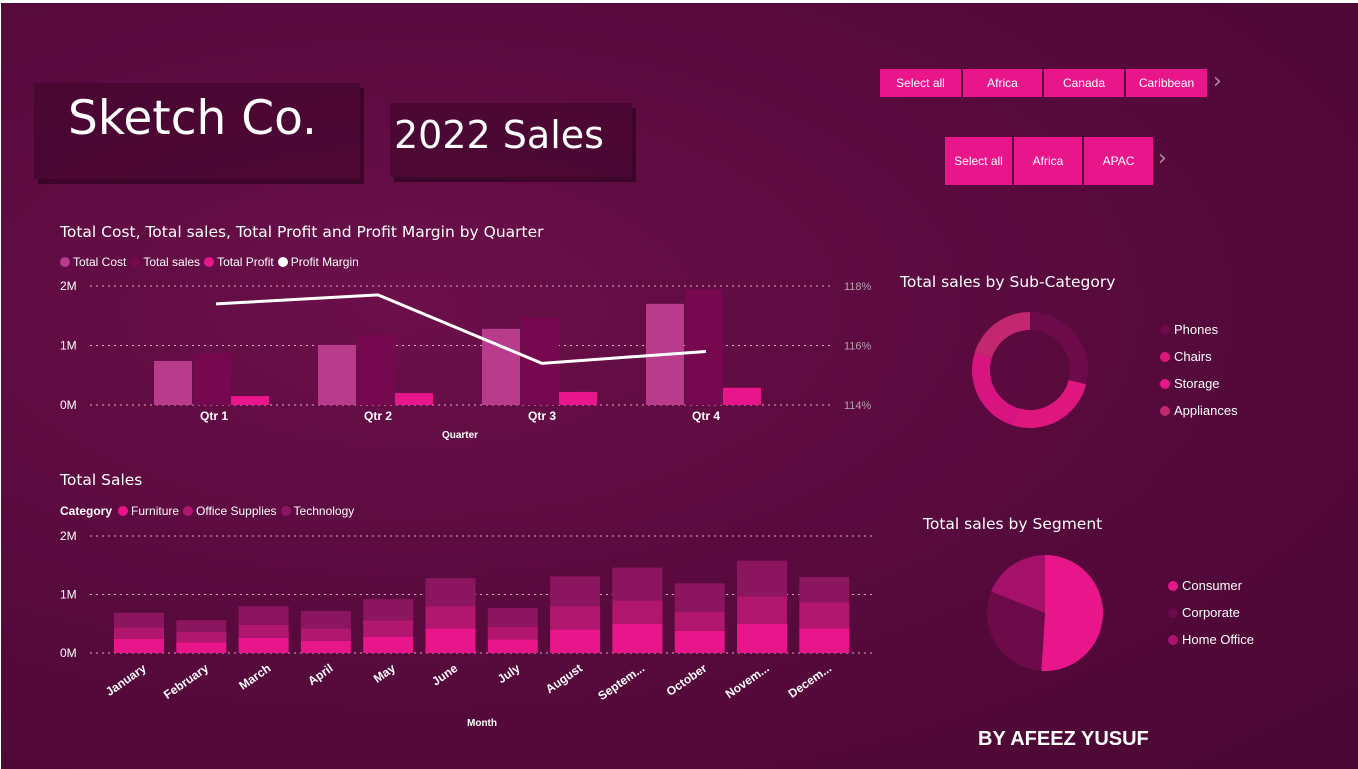 The width and height of the screenshot is (1358, 769). I want to click on slicer-top-select-all: Select all, so click(920, 83).